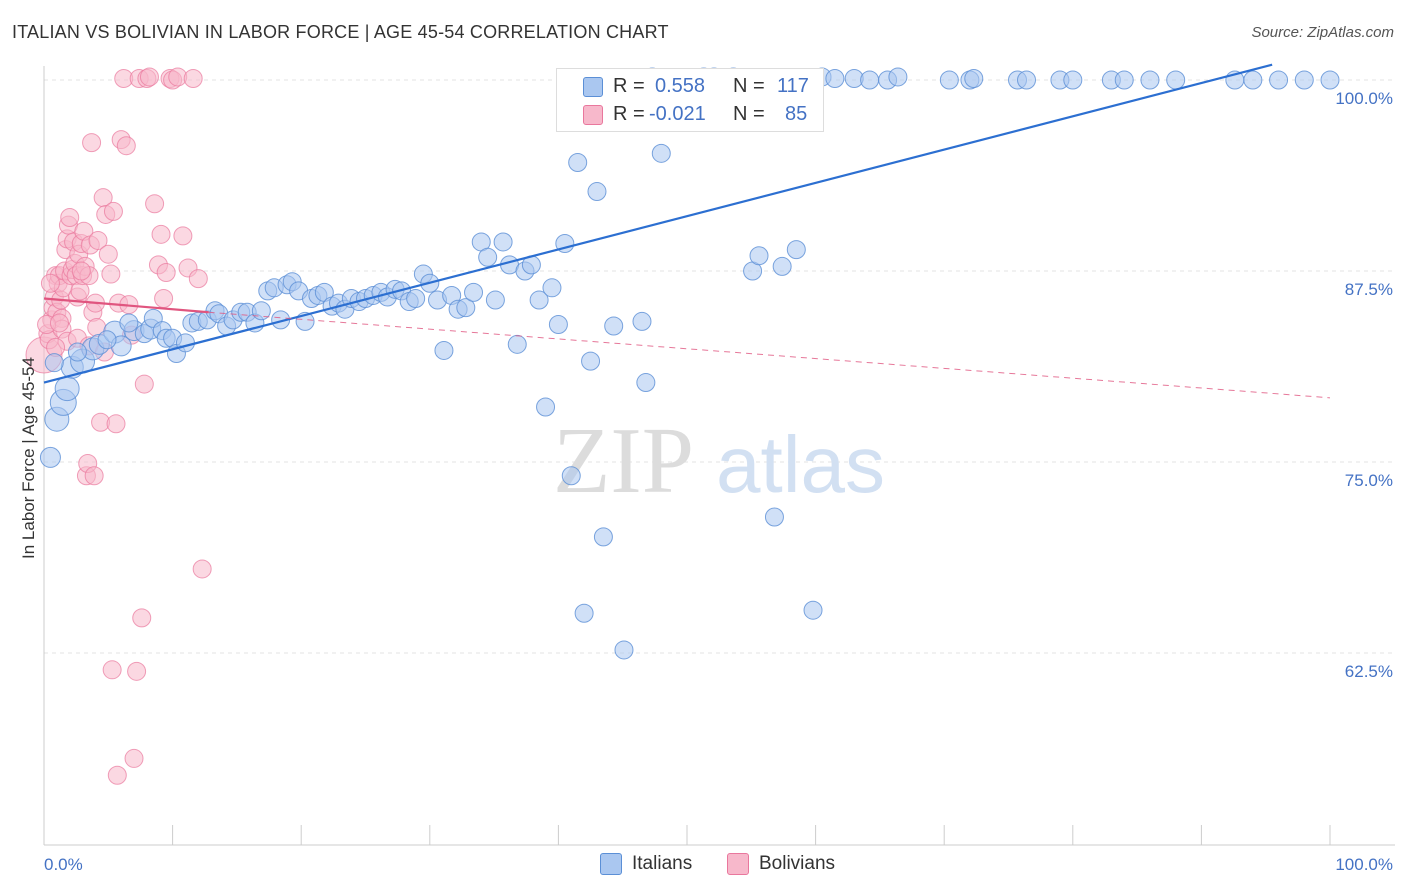  Describe the element at coordinates (63, 864) in the screenshot. I see `x-tick-label-left: 0.0%` at that location.